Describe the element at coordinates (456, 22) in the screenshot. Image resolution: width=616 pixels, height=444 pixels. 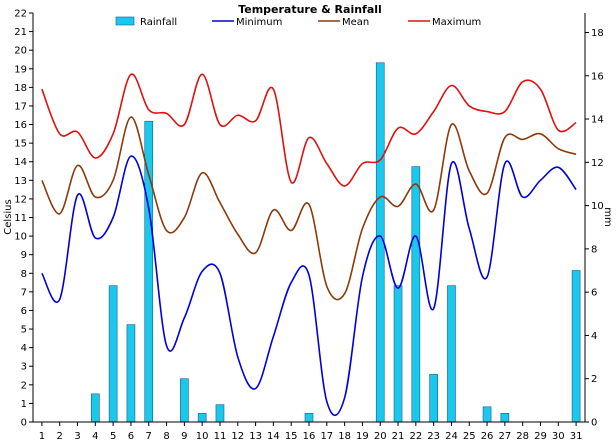
I see `legend-label: Maximum` at that location.